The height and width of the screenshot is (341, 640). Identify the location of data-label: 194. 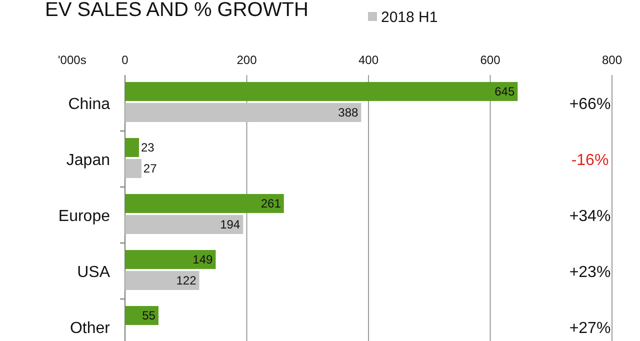
(230, 225).